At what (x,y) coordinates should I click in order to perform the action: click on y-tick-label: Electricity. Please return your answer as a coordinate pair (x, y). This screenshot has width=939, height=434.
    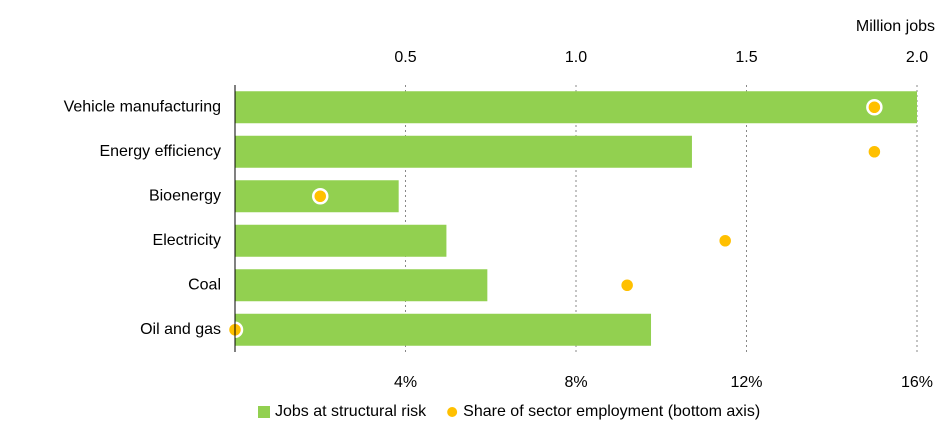
    Looking at the image, I should click on (187, 240).